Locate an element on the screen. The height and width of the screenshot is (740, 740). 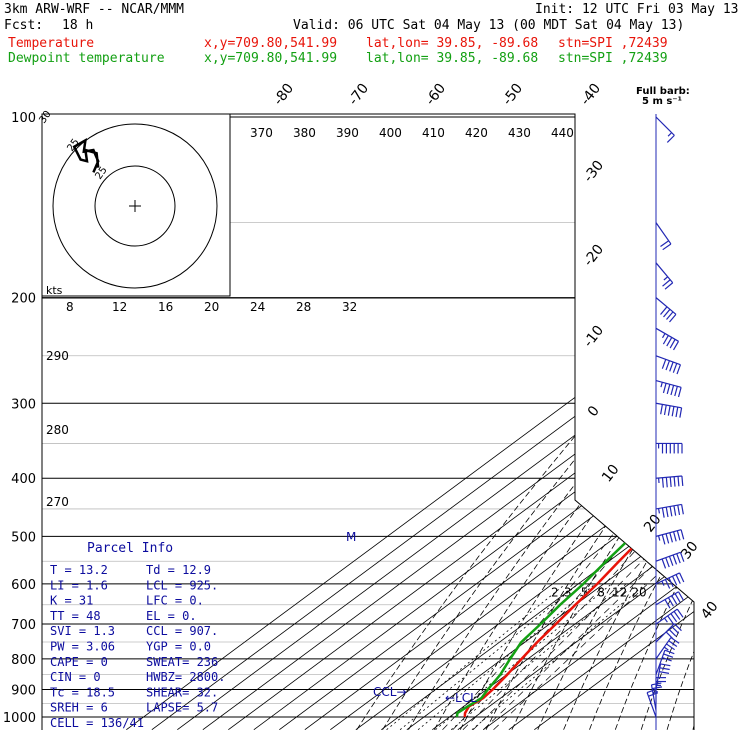
theta-label-380: 380 is located at coordinates (304, 133).